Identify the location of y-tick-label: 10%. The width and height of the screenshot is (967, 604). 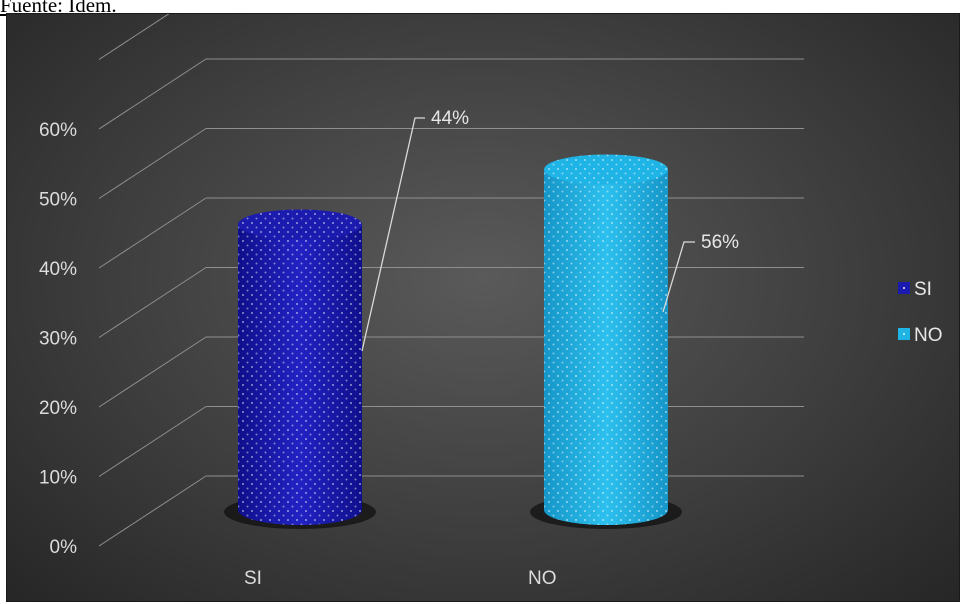
(58, 478).